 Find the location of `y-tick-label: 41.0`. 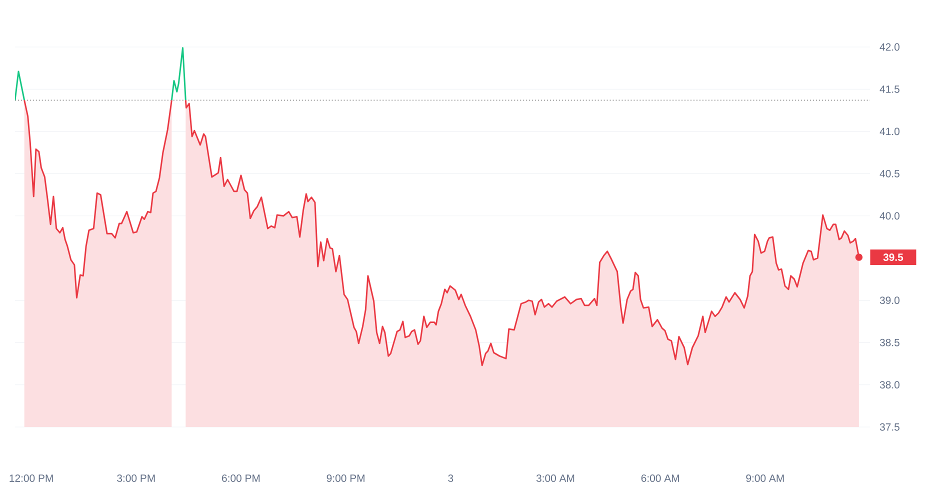

y-tick-label: 41.0 is located at coordinates (890, 132).